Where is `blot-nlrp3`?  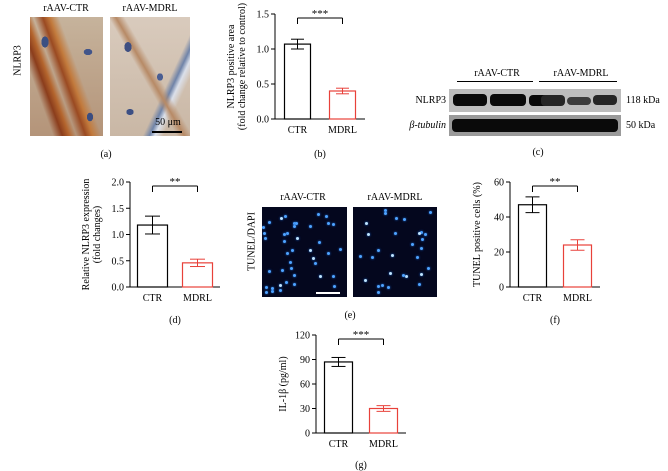 blot-nlrp3 is located at coordinates (535, 100).